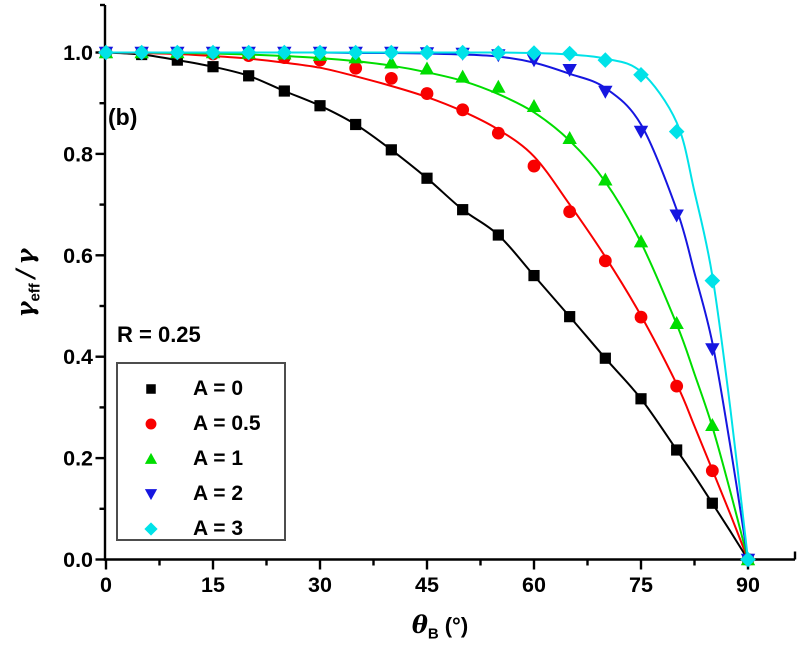  I want to click on theta-subscript: B, so click(433, 634).